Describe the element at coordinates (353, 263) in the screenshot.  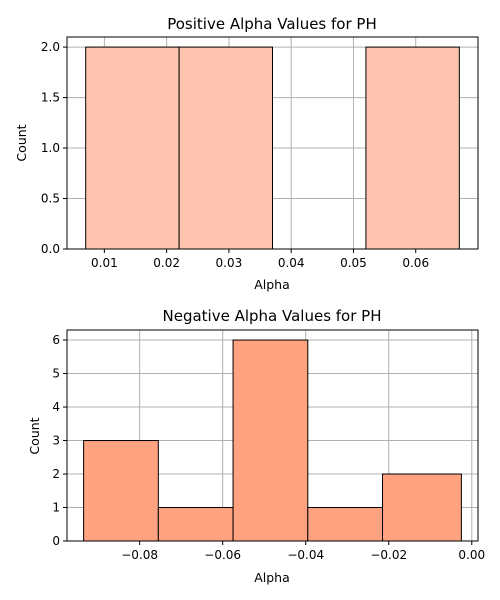
I see `x-tick-label: 0.05` at that location.